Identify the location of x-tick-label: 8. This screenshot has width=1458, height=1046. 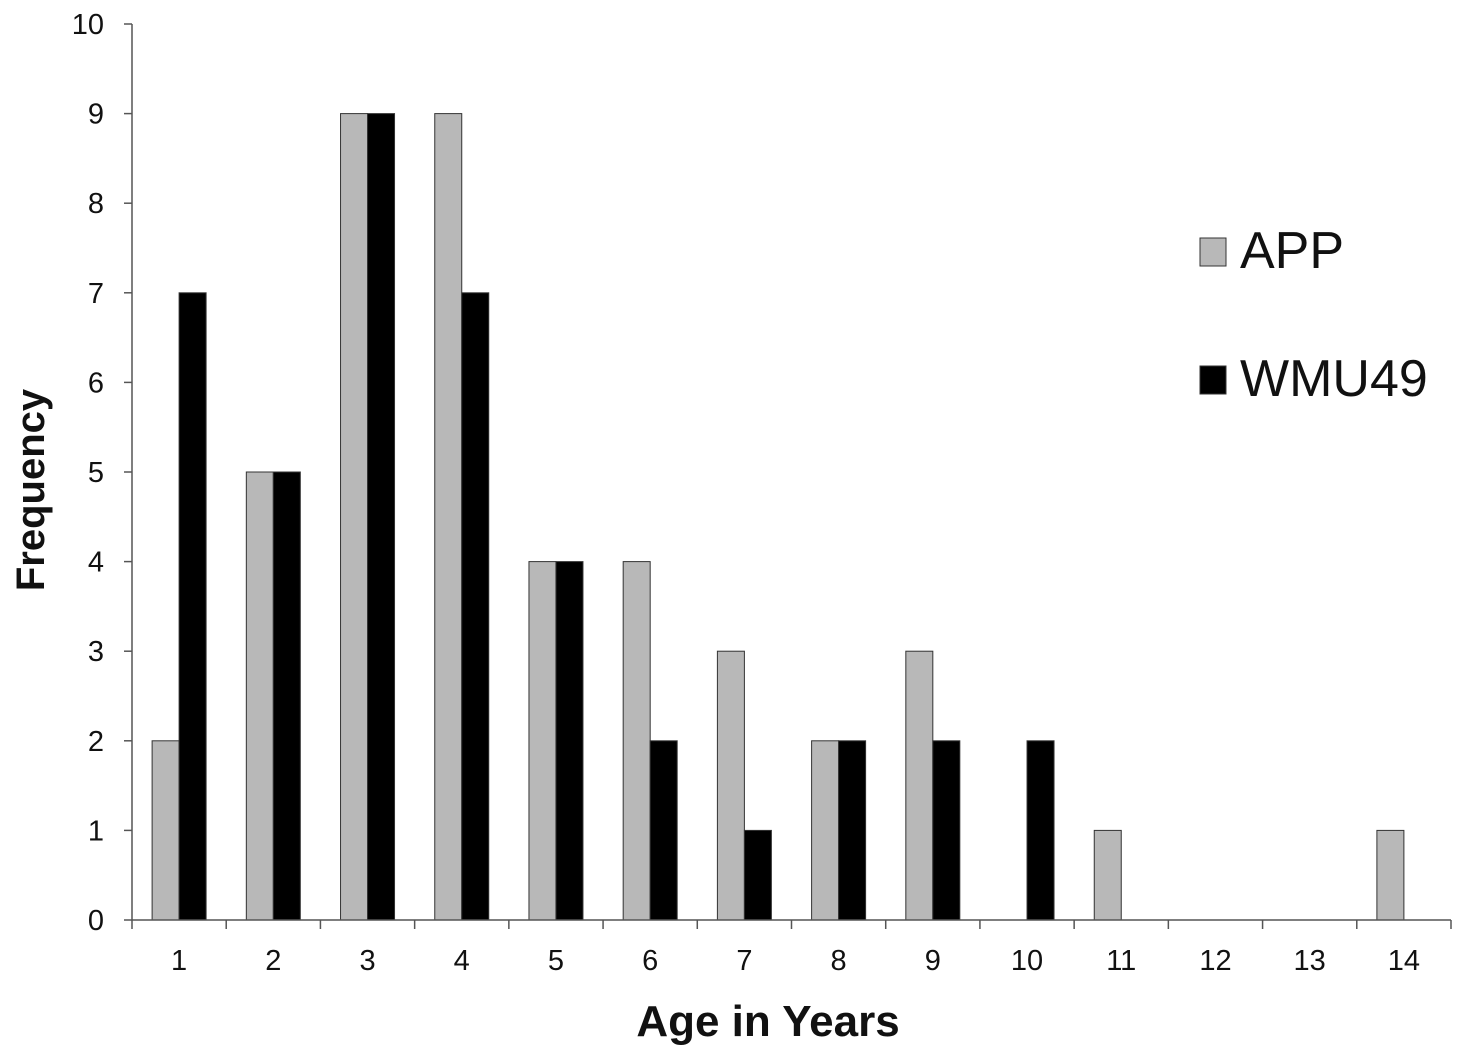
(839, 961).